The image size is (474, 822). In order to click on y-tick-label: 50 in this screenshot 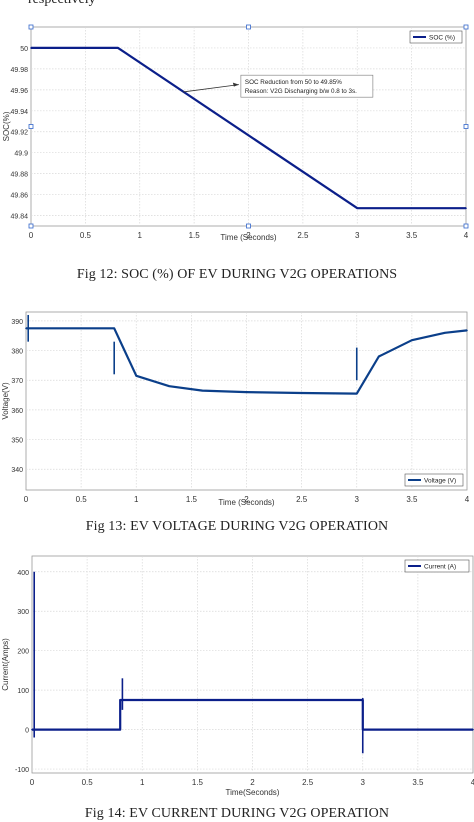, I will do `click(24, 49)`.